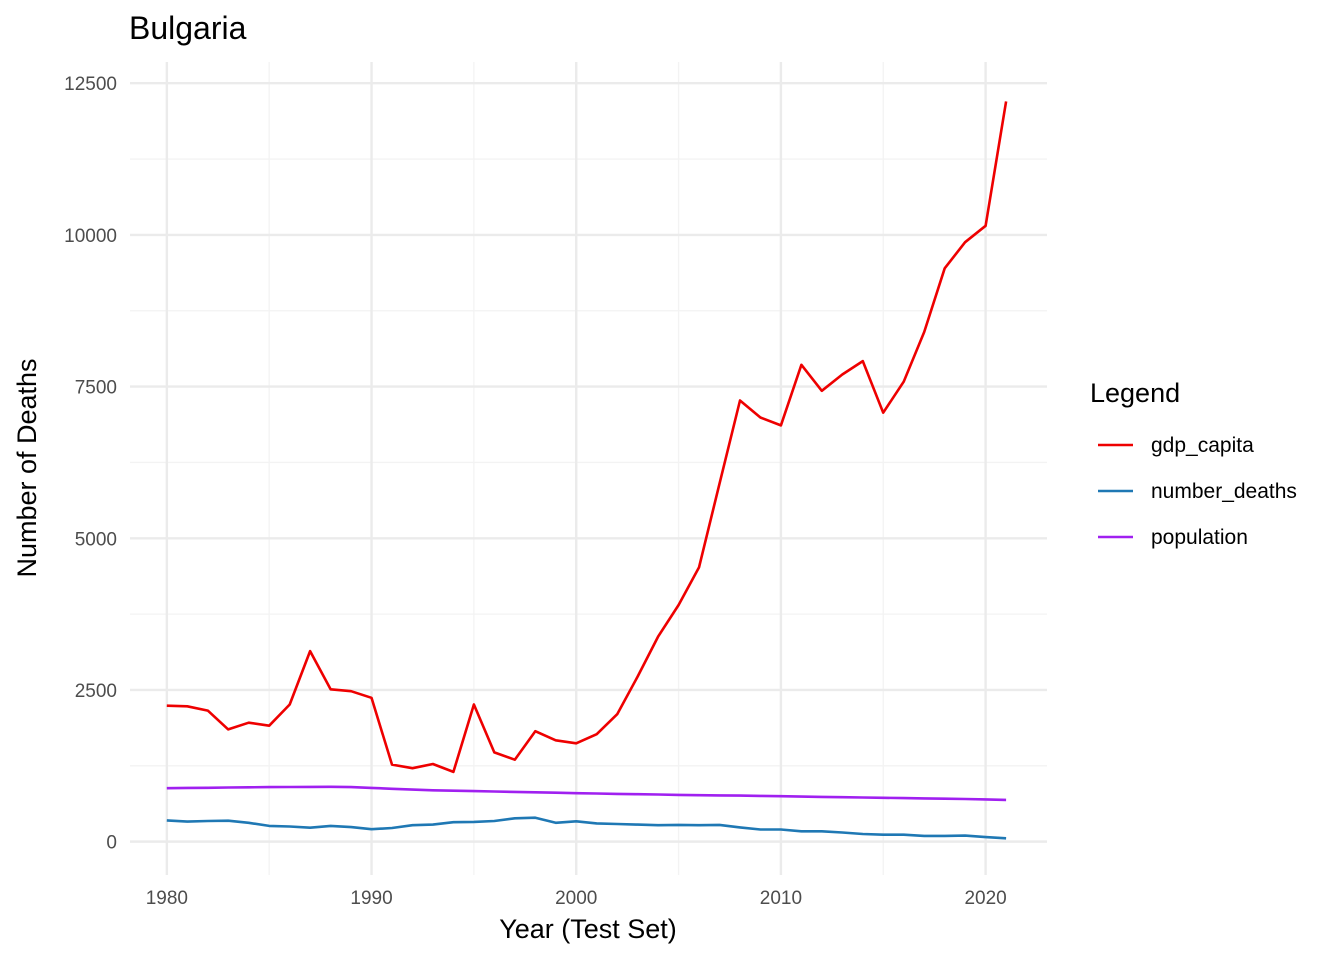  Describe the element at coordinates (96, 388) in the screenshot. I see `y-tick-label: 7500` at that location.